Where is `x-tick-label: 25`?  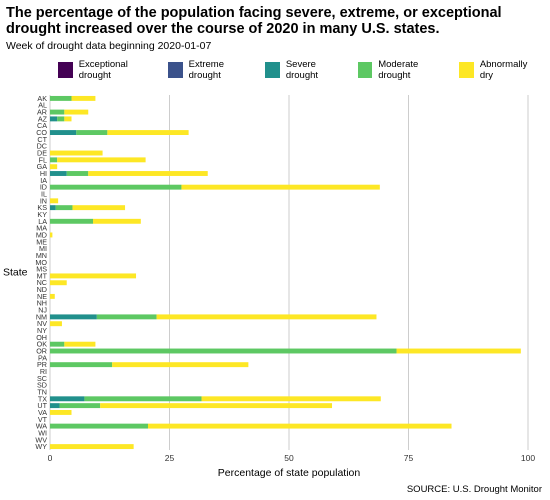
x-tick-label: 25 is located at coordinates (170, 458).